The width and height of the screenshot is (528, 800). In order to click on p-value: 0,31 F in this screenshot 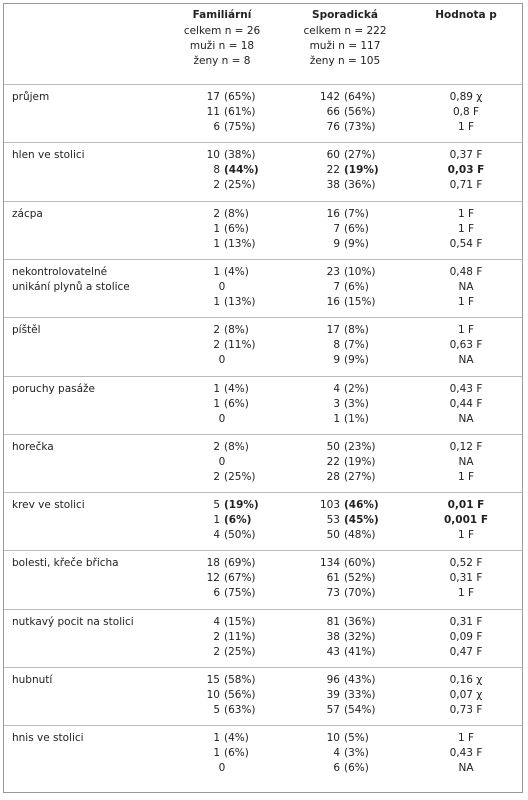, I will do `click(466, 621)`.